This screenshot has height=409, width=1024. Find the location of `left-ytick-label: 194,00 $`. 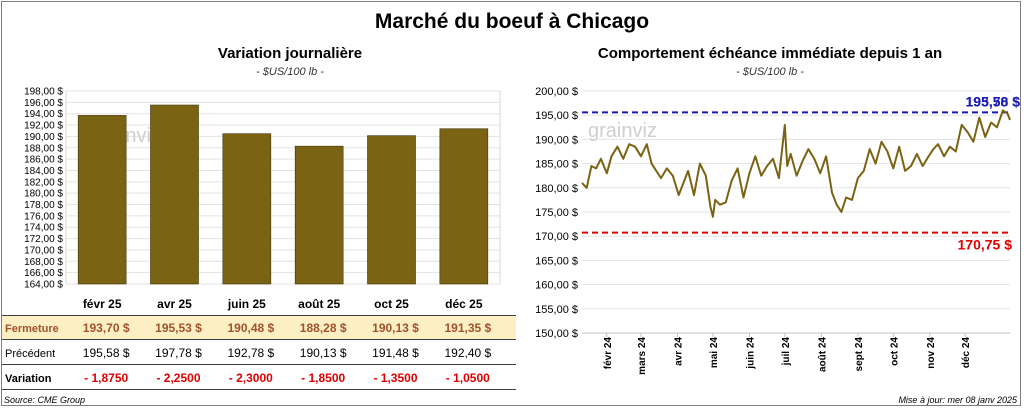

left-ytick-label: 194,00 $ is located at coordinates (43, 114).